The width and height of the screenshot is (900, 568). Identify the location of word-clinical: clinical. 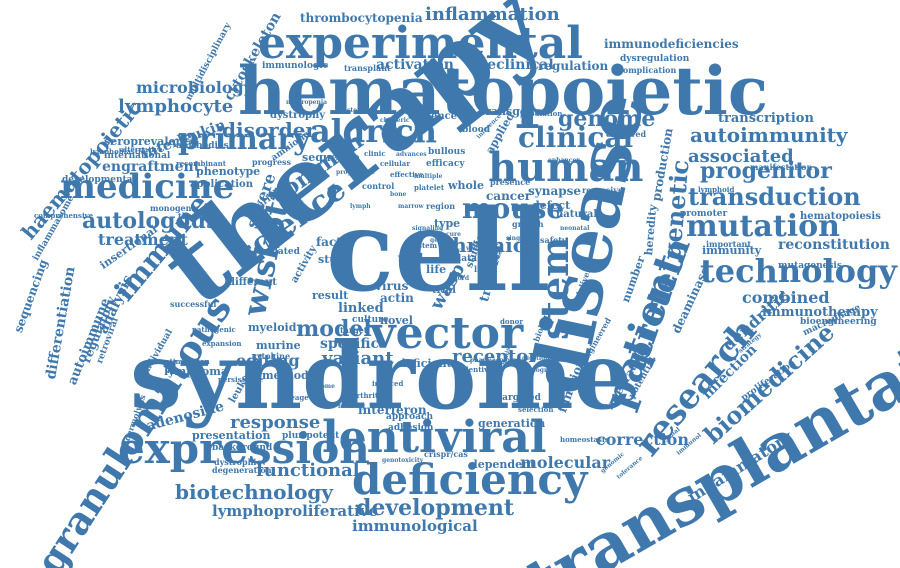
(576, 137).